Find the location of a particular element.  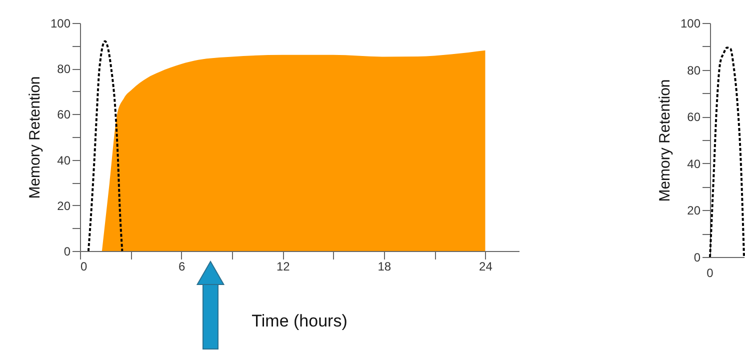

x-tick-label: 0 is located at coordinates (84, 267).